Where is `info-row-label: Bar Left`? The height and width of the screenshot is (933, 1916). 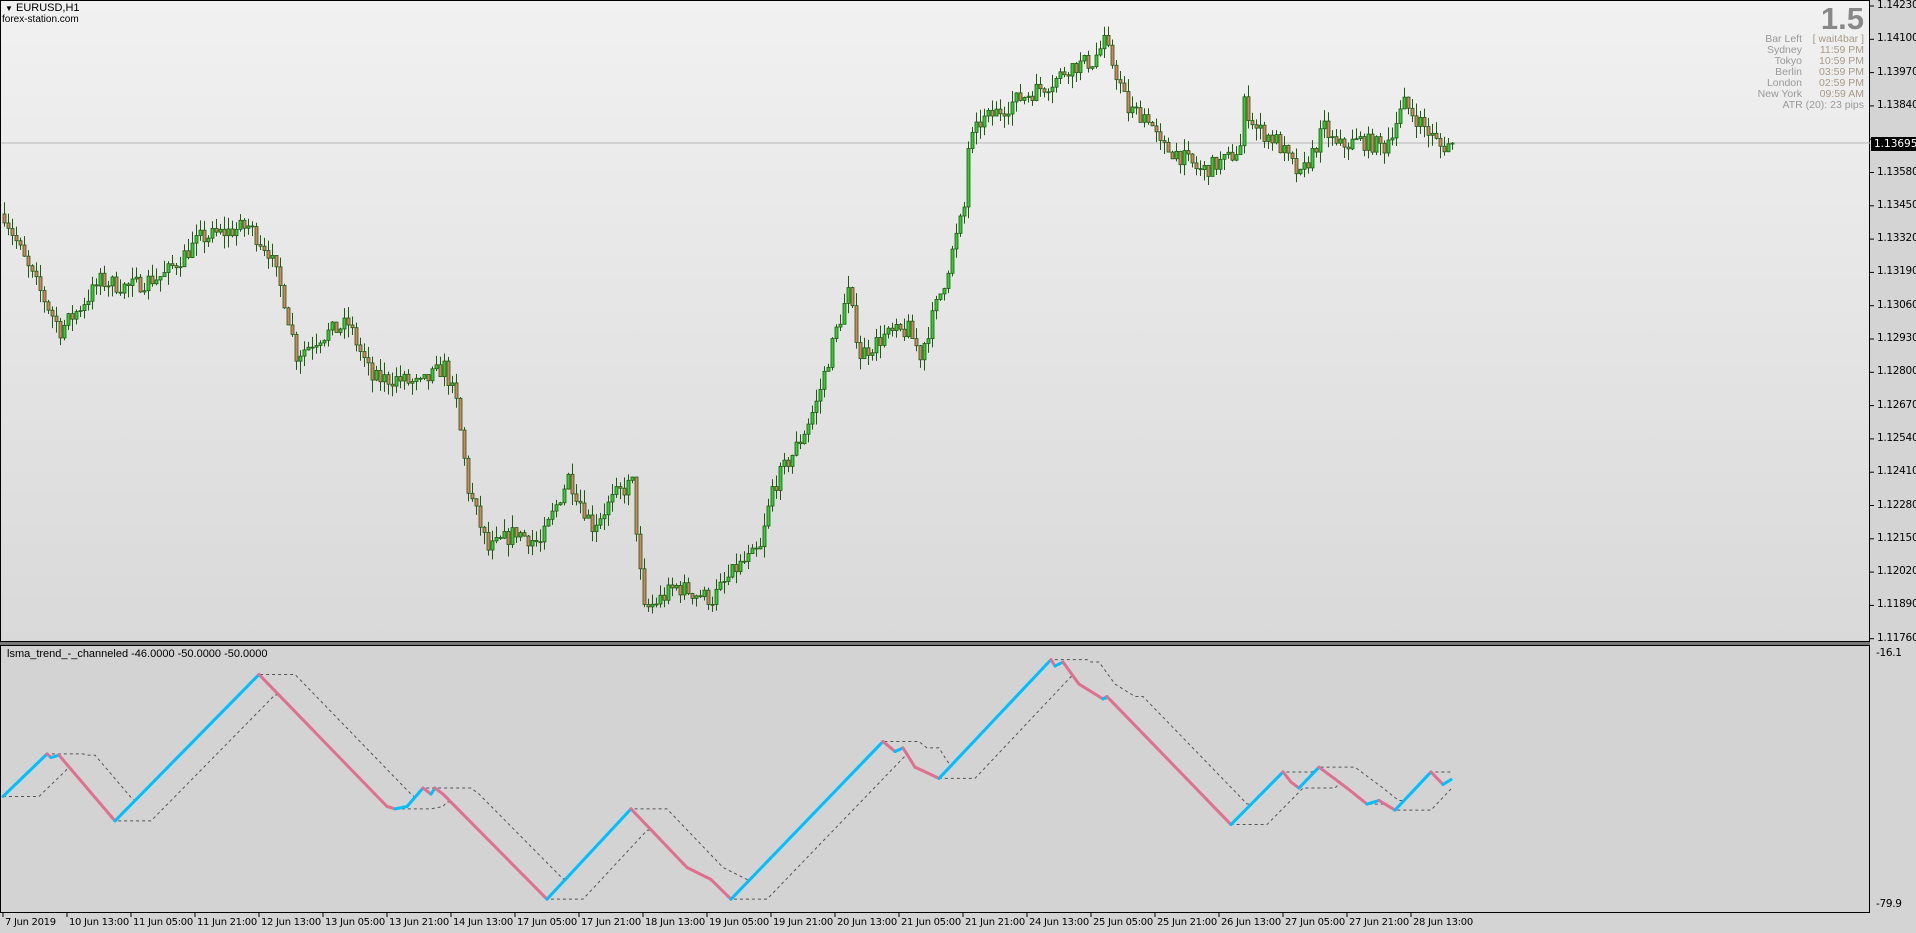 info-row-label: Bar Left is located at coordinates (1783, 39).